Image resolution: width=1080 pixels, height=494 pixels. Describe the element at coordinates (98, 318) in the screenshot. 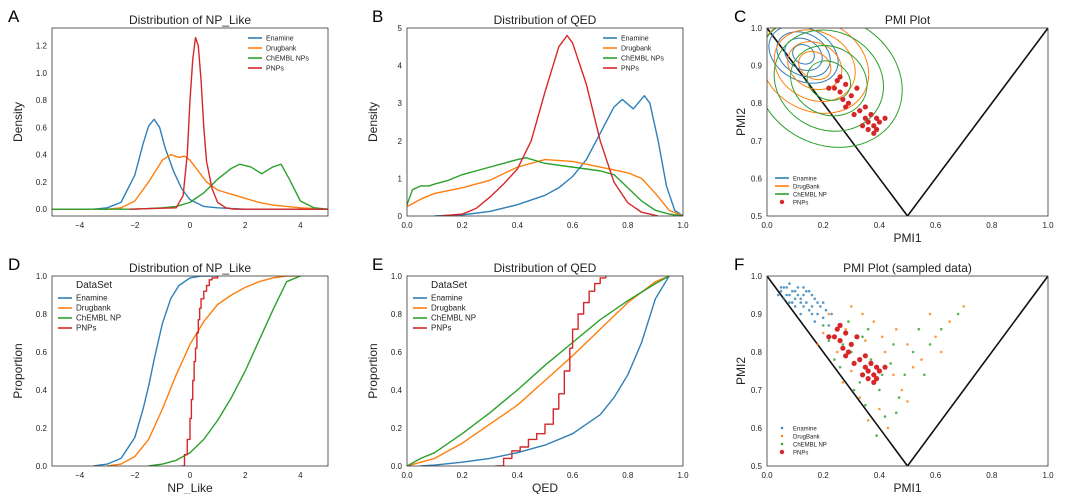

I see `legend-label: ChEMBL NP` at that location.